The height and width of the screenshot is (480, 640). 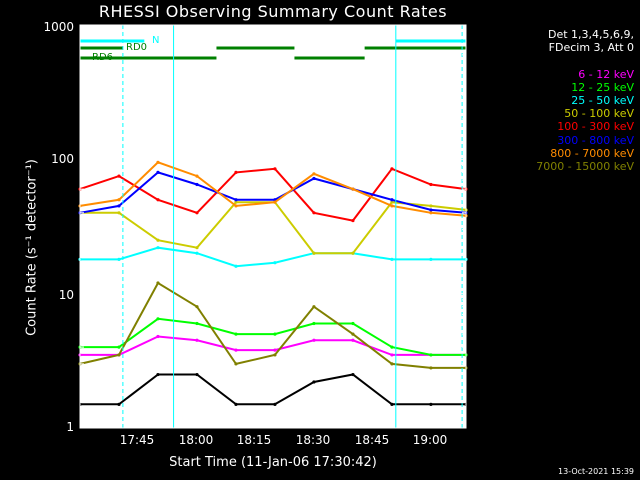 What do you see at coordinates (599, 114) in the screenshot?
I see `legend-entry-5: 50 - 100 keV` at bounding box center [599, 114].